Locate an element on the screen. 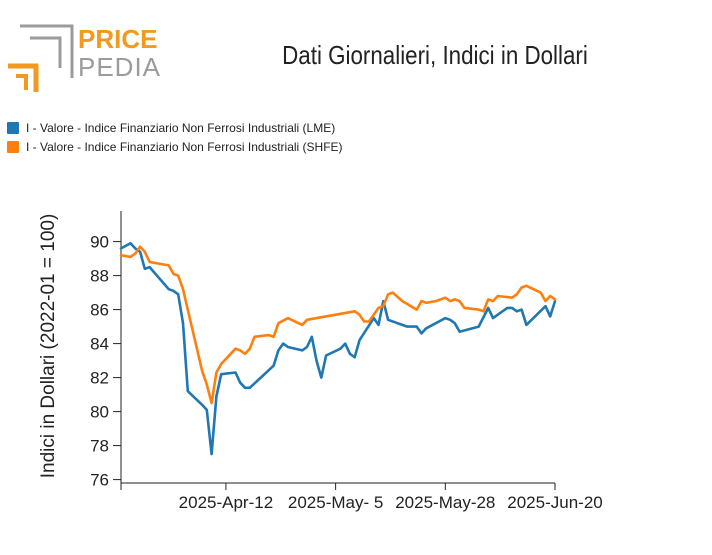 This screenshot has width=712, height=555. x-tick-label: 2025-May- 5 is located at coordinates (335, 502).